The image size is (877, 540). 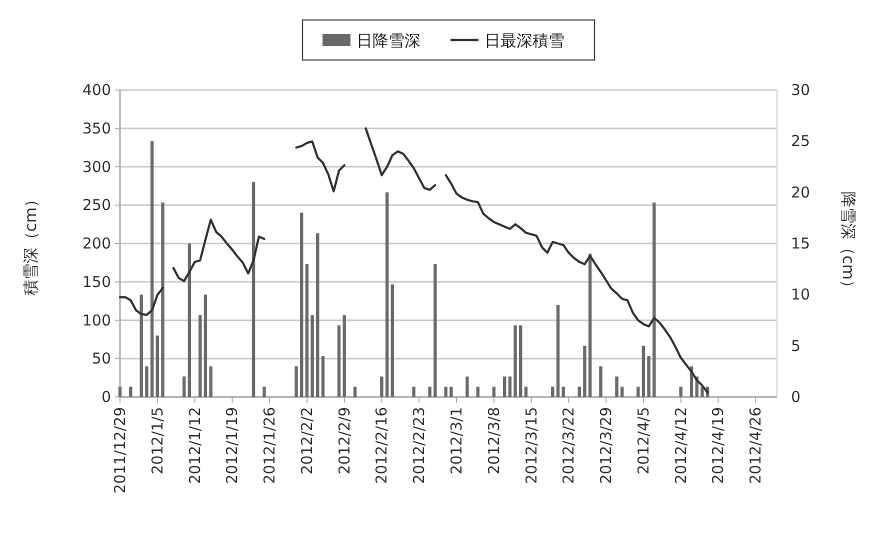 What do you see at coordinates (388, 40) in the screenshot?
I see `legend-label: 日降雪深` at bounding box center [388, 40].